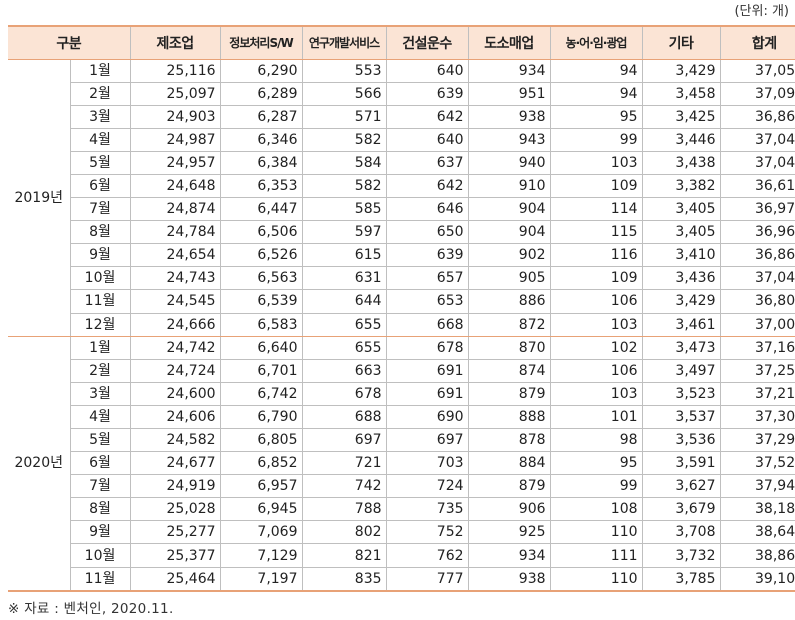 Image resolution: width=795 pixels, height=620 pixels. What do you see at coordinates (761, 11) in the screenshot?
I see `unit-note: (단위: 개)` at bounding box center [761, 11].